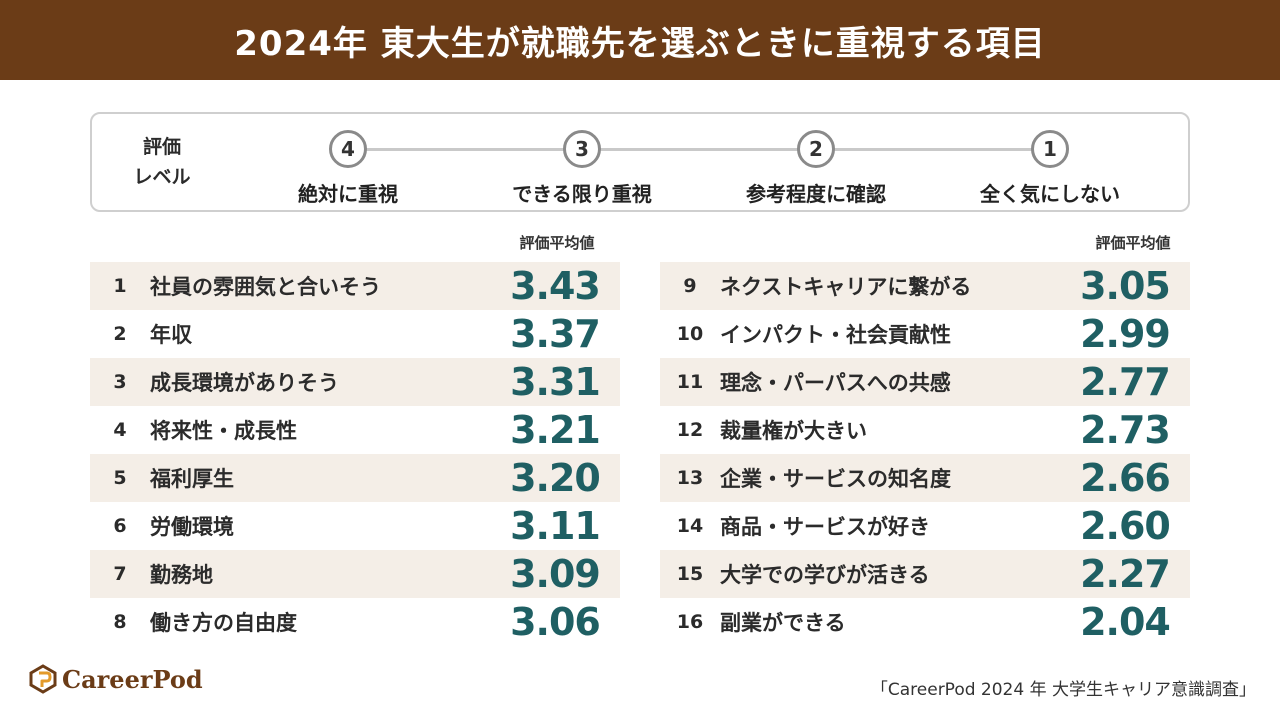 This screenshot has height=720, width=1280. I want to click on rank-number: 11, so click(690, 382).